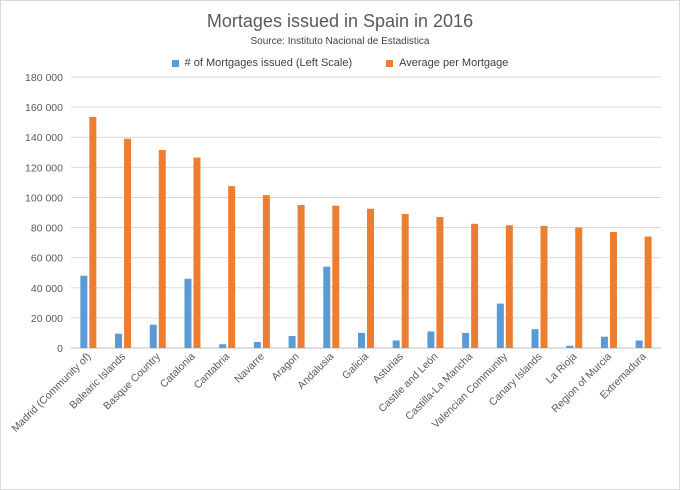 The width and height of the screenshot is (680, 490). What do you see at coordinates (47, 229) in the screenshot?
I see `y-tick-label: 80 000` at bounding box center [47, 229].